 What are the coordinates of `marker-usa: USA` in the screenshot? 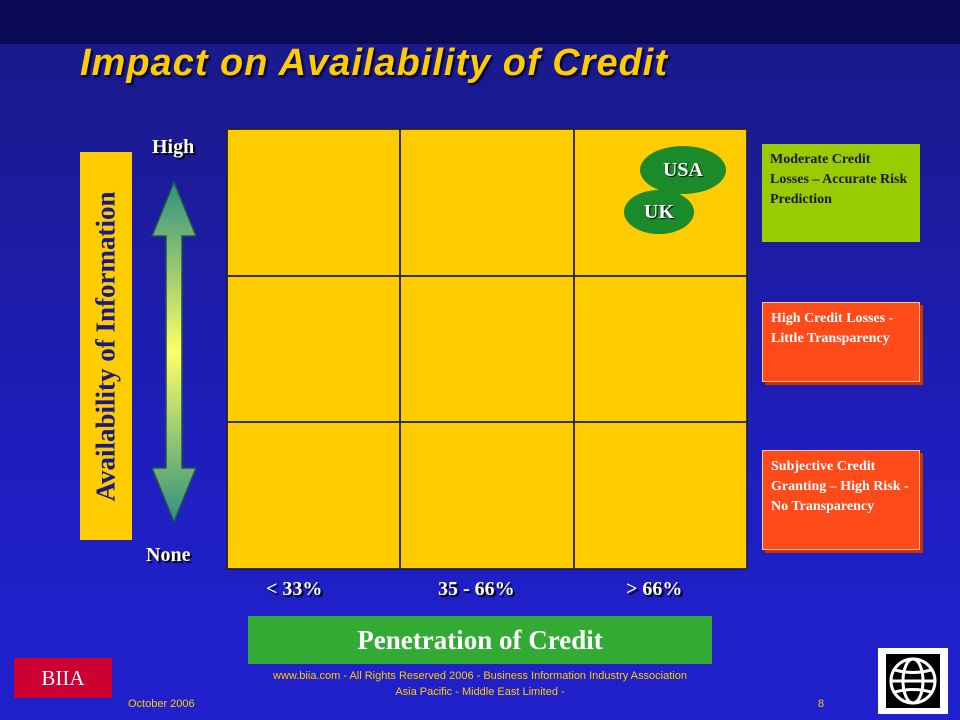 It's located at (683, 170).